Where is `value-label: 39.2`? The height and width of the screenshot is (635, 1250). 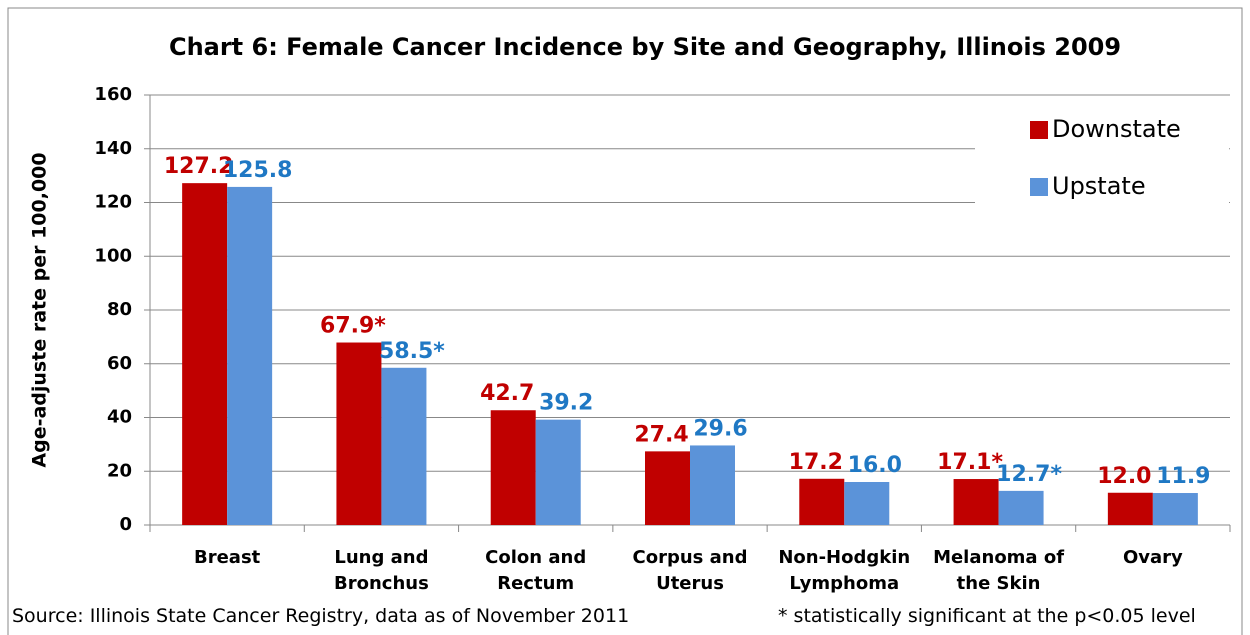 value-label: 39.2 is located at coordinates (566, 403).